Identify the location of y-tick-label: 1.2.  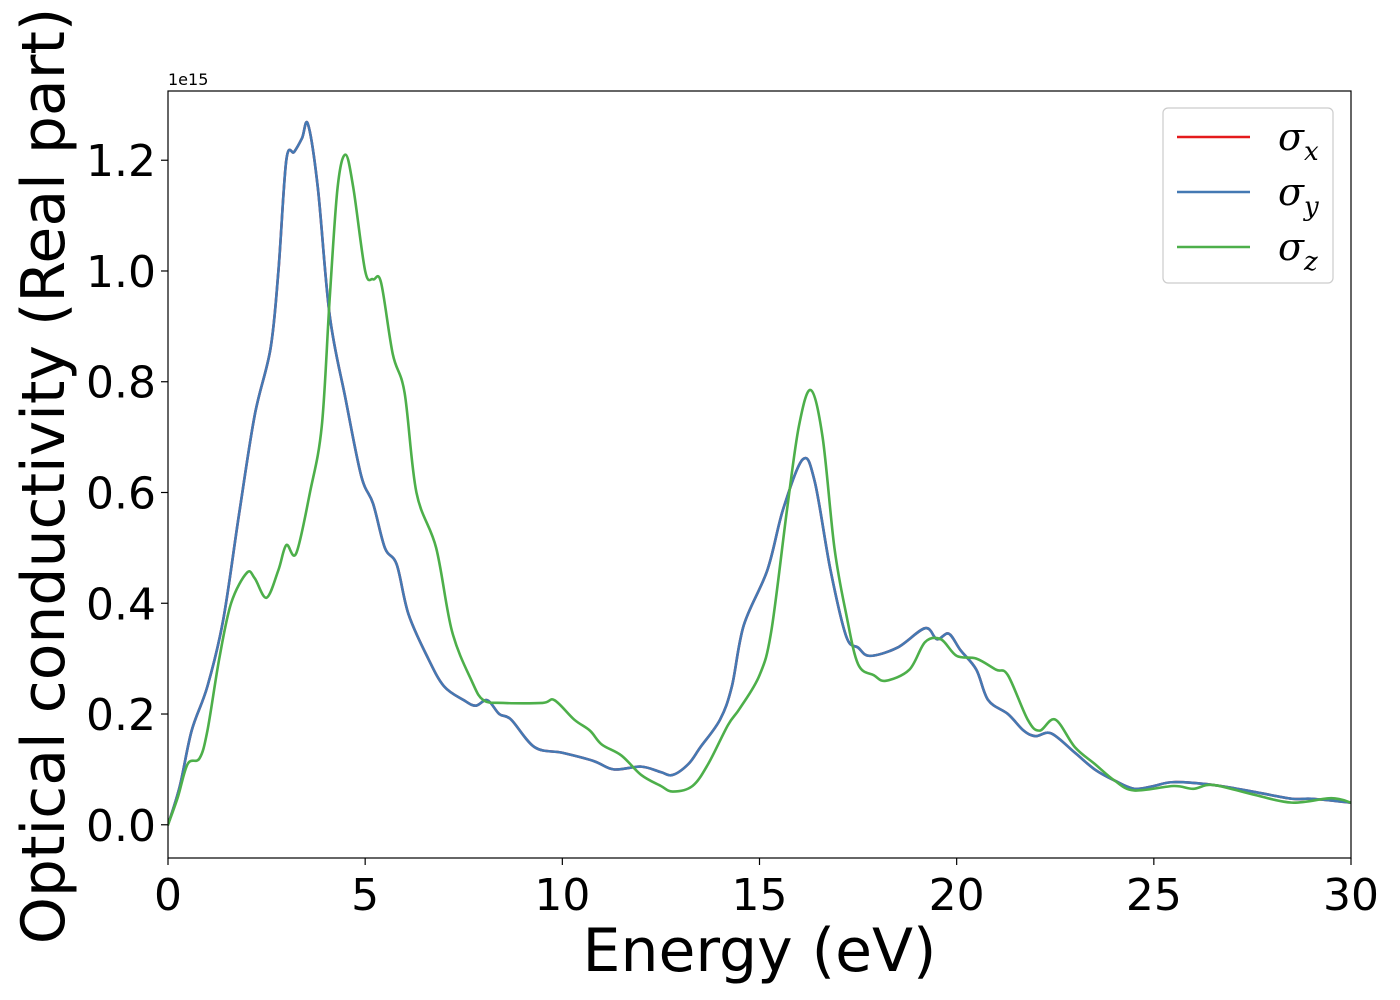
(121, 161).